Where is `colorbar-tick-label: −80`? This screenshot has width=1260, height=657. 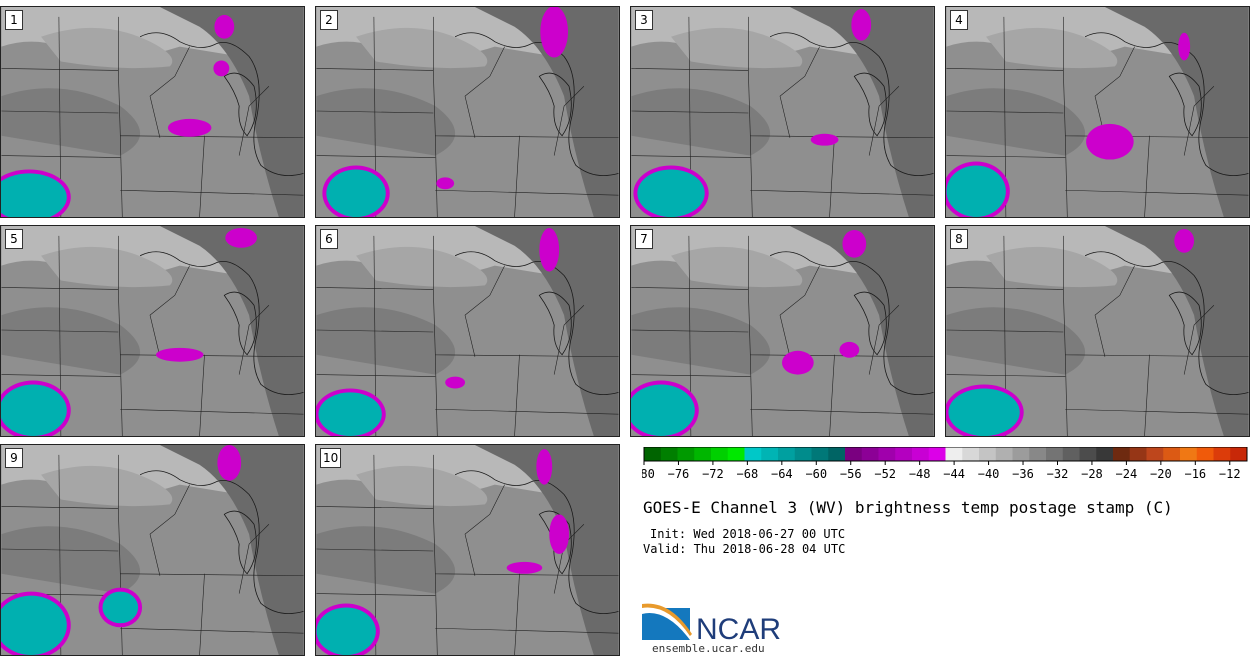 colorbar-tick-label: −80 is located at coordinates (648, 474).